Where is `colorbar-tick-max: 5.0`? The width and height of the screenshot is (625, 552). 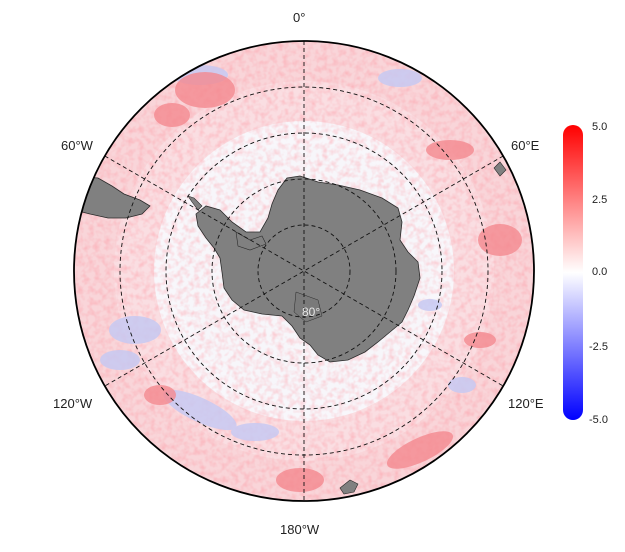
colorbar-tick-max: 5.0 is located at coordinates (600, 127).